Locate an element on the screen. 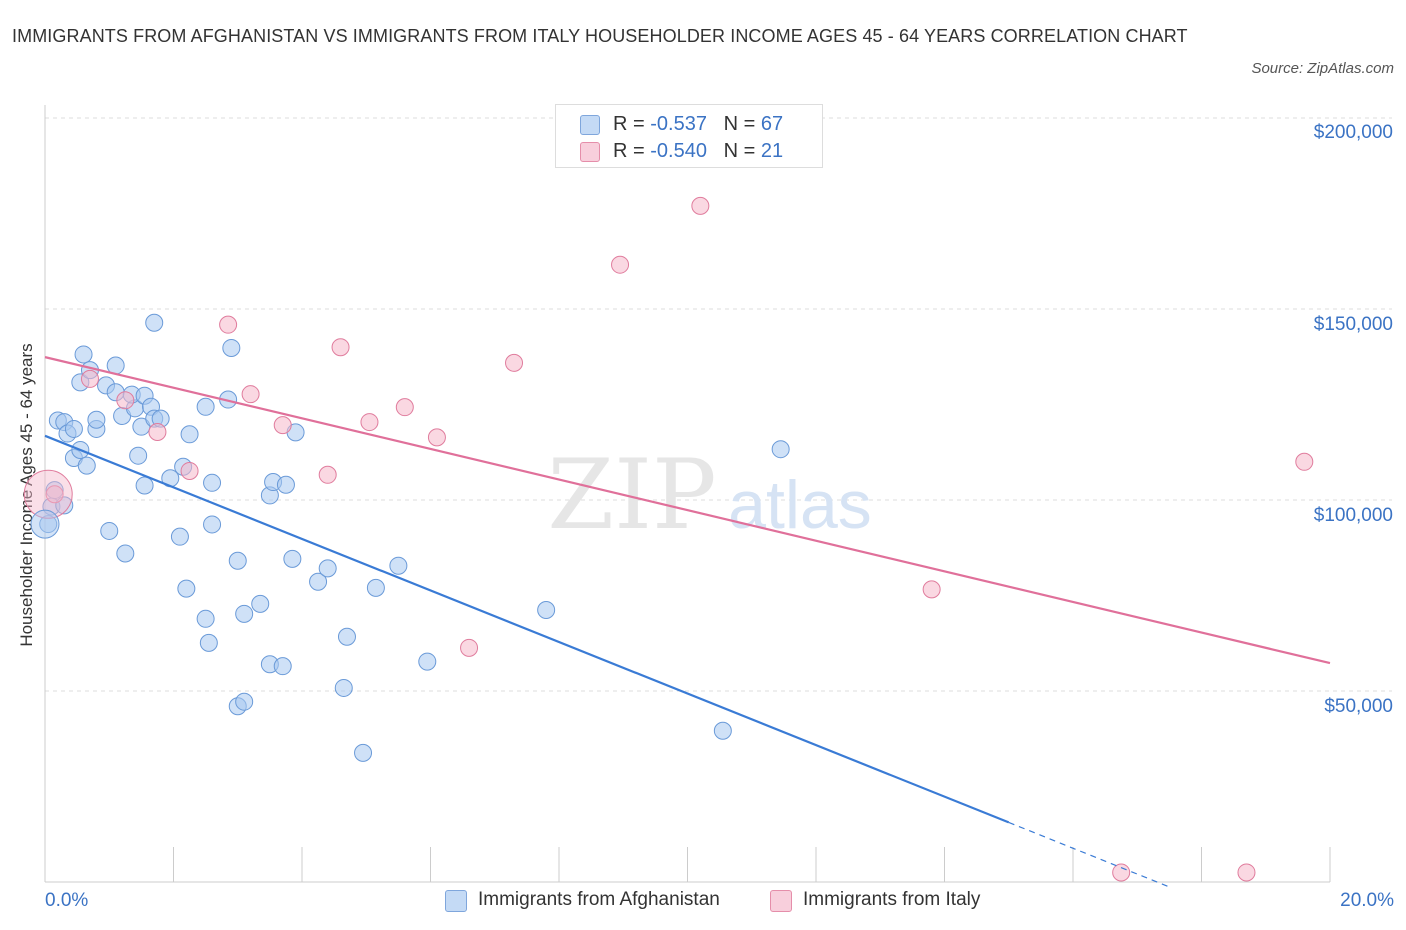 The image size is (1406, 930). watermark: ZIP atlas is located at coordinates (709, 495).